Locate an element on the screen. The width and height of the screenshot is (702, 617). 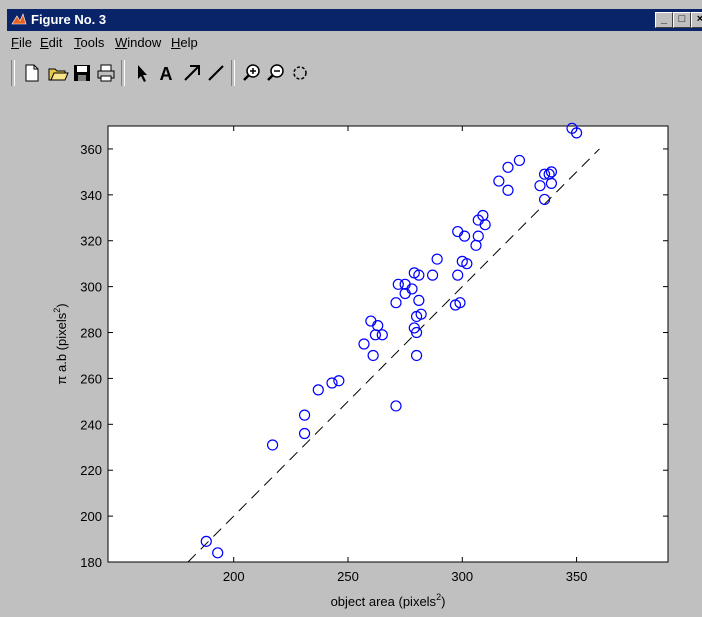
zoom-out-icon is located at coordinates (276, 73).